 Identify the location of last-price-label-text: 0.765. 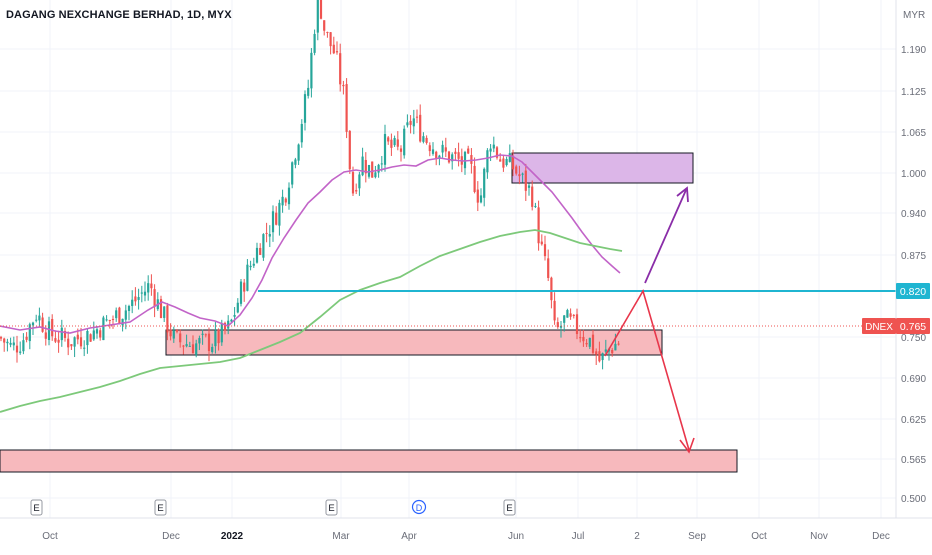
(913, 327).